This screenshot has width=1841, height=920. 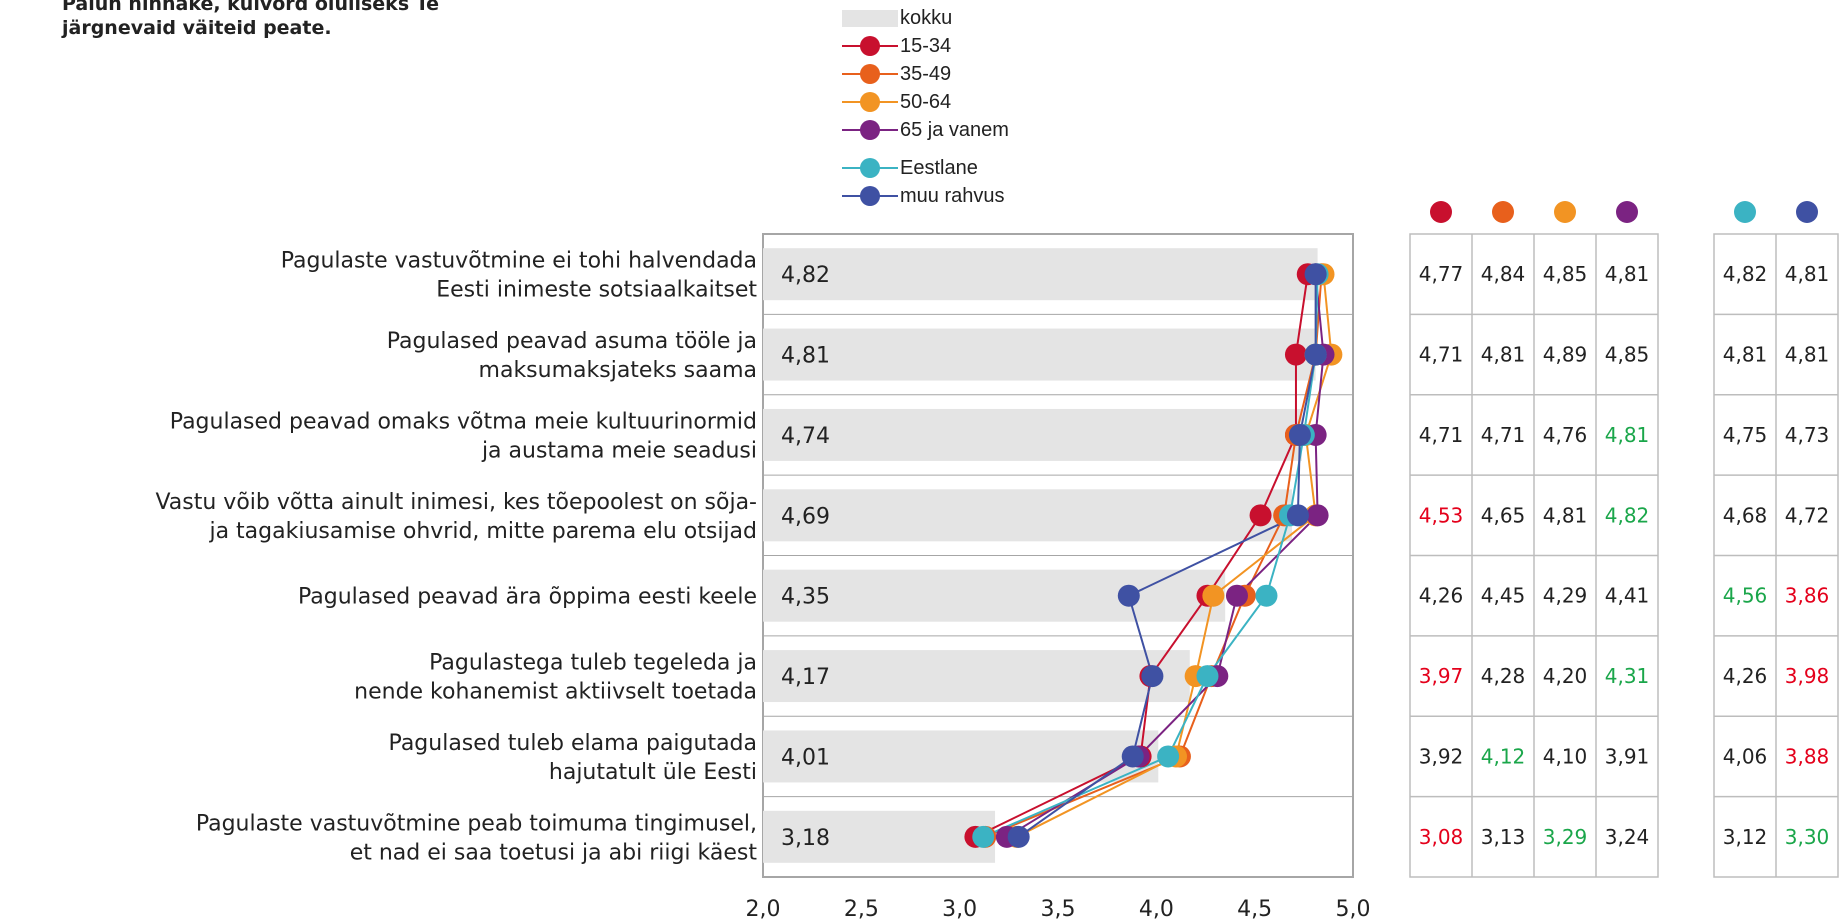 I want to click on age-table-cell: 4,26, so click(x=1441, y=596).